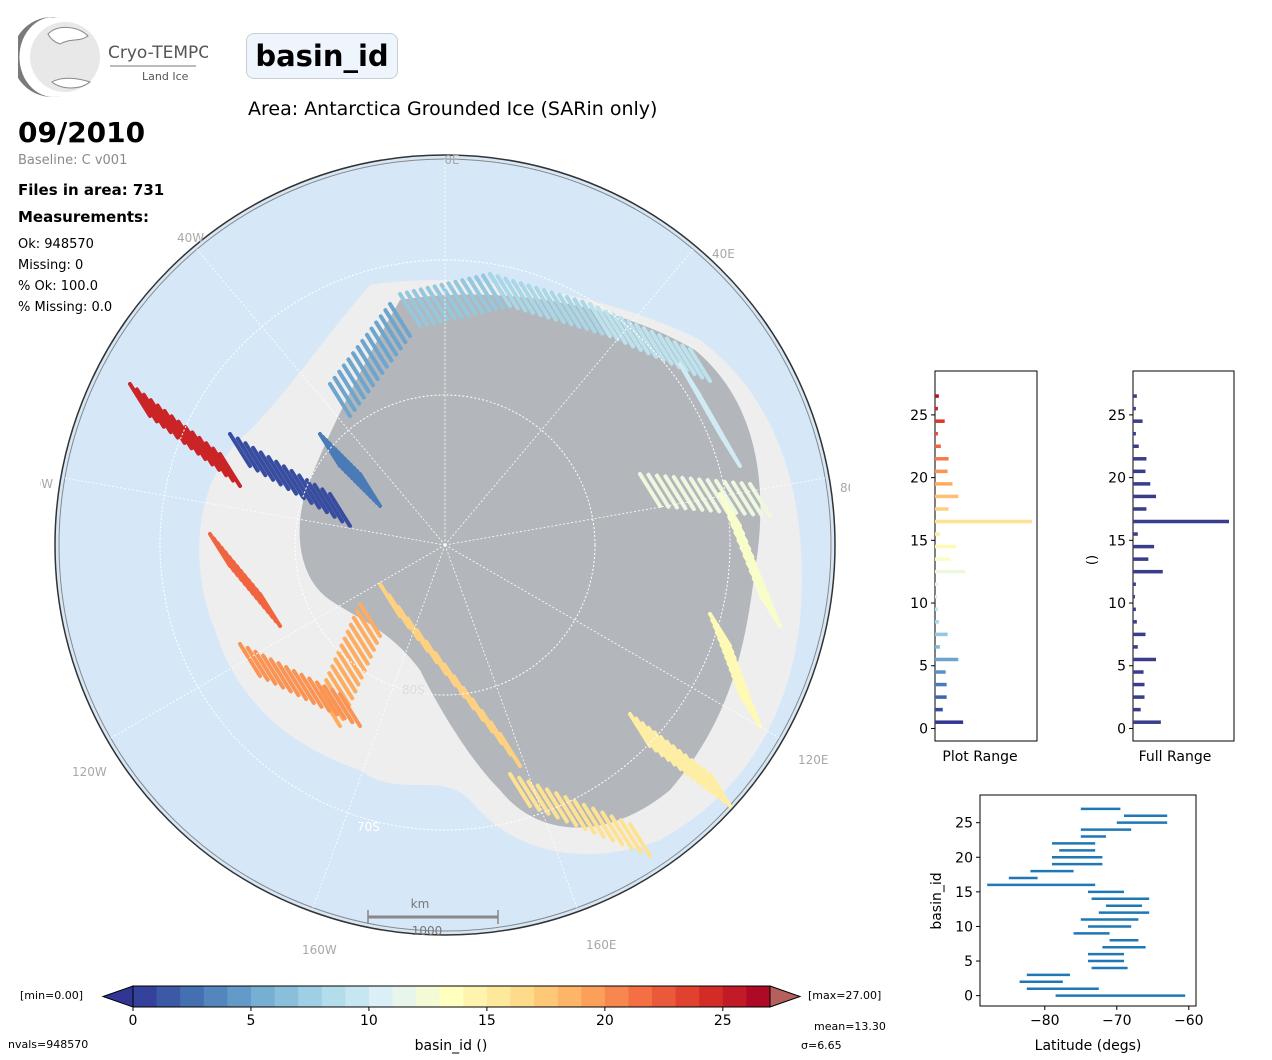  What do you see at coordinates (158, 53) in the screenshot?
I see `logo-name: Cryo-TEMPO` at bounding box center [158, 53].